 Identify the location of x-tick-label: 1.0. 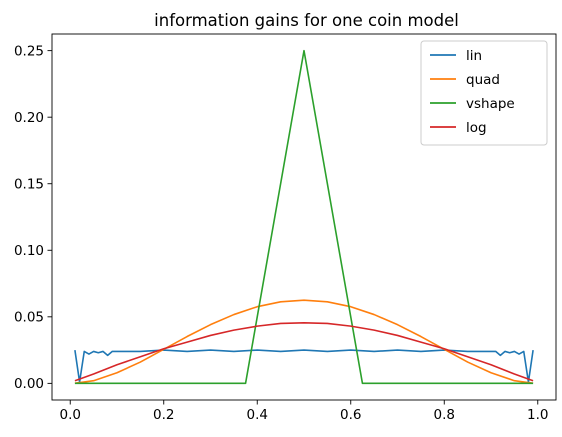
(537, 415).